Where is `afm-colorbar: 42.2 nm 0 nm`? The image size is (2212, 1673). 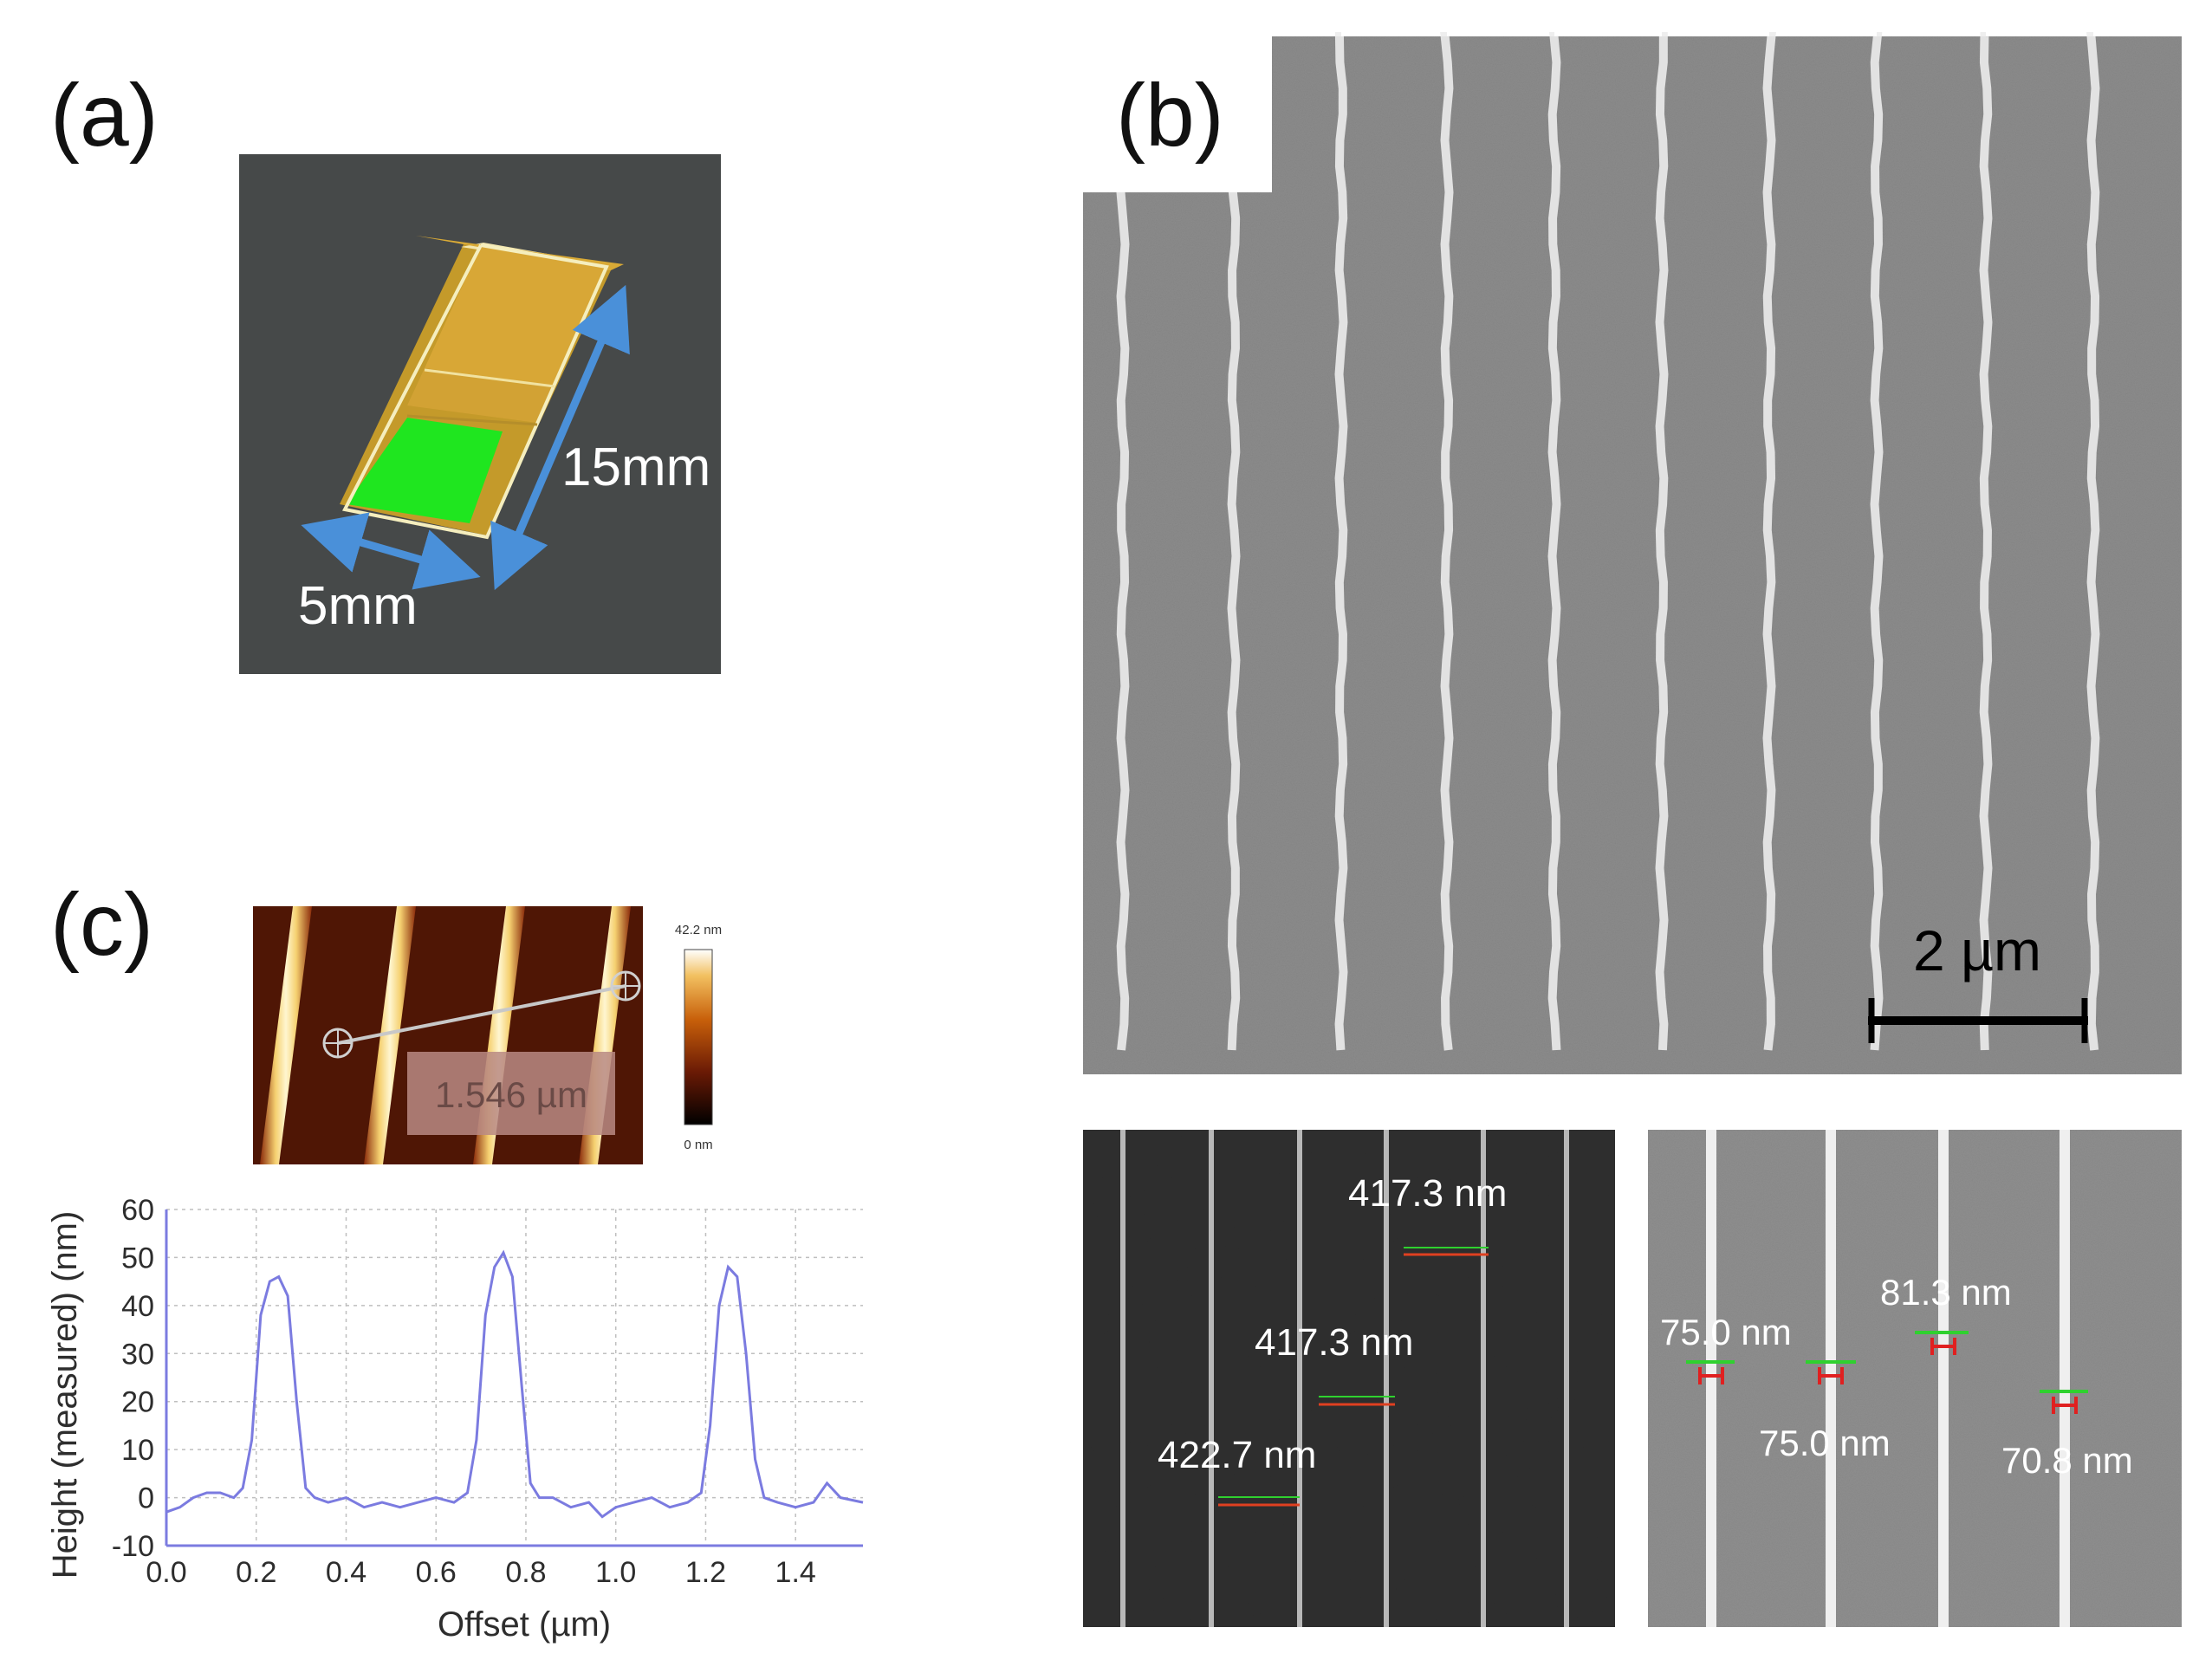 afm-colorbar: 42.2 nm 0 nm is located at coordinates (698, 1037).